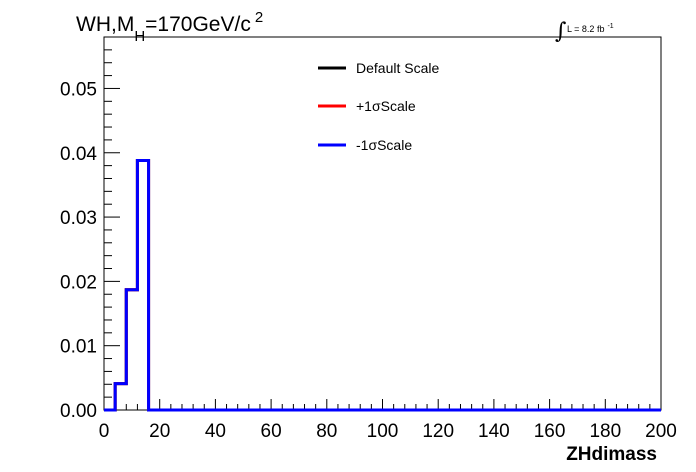  I want to click on title-suffix: =170GeV/c, so click(198, 24).